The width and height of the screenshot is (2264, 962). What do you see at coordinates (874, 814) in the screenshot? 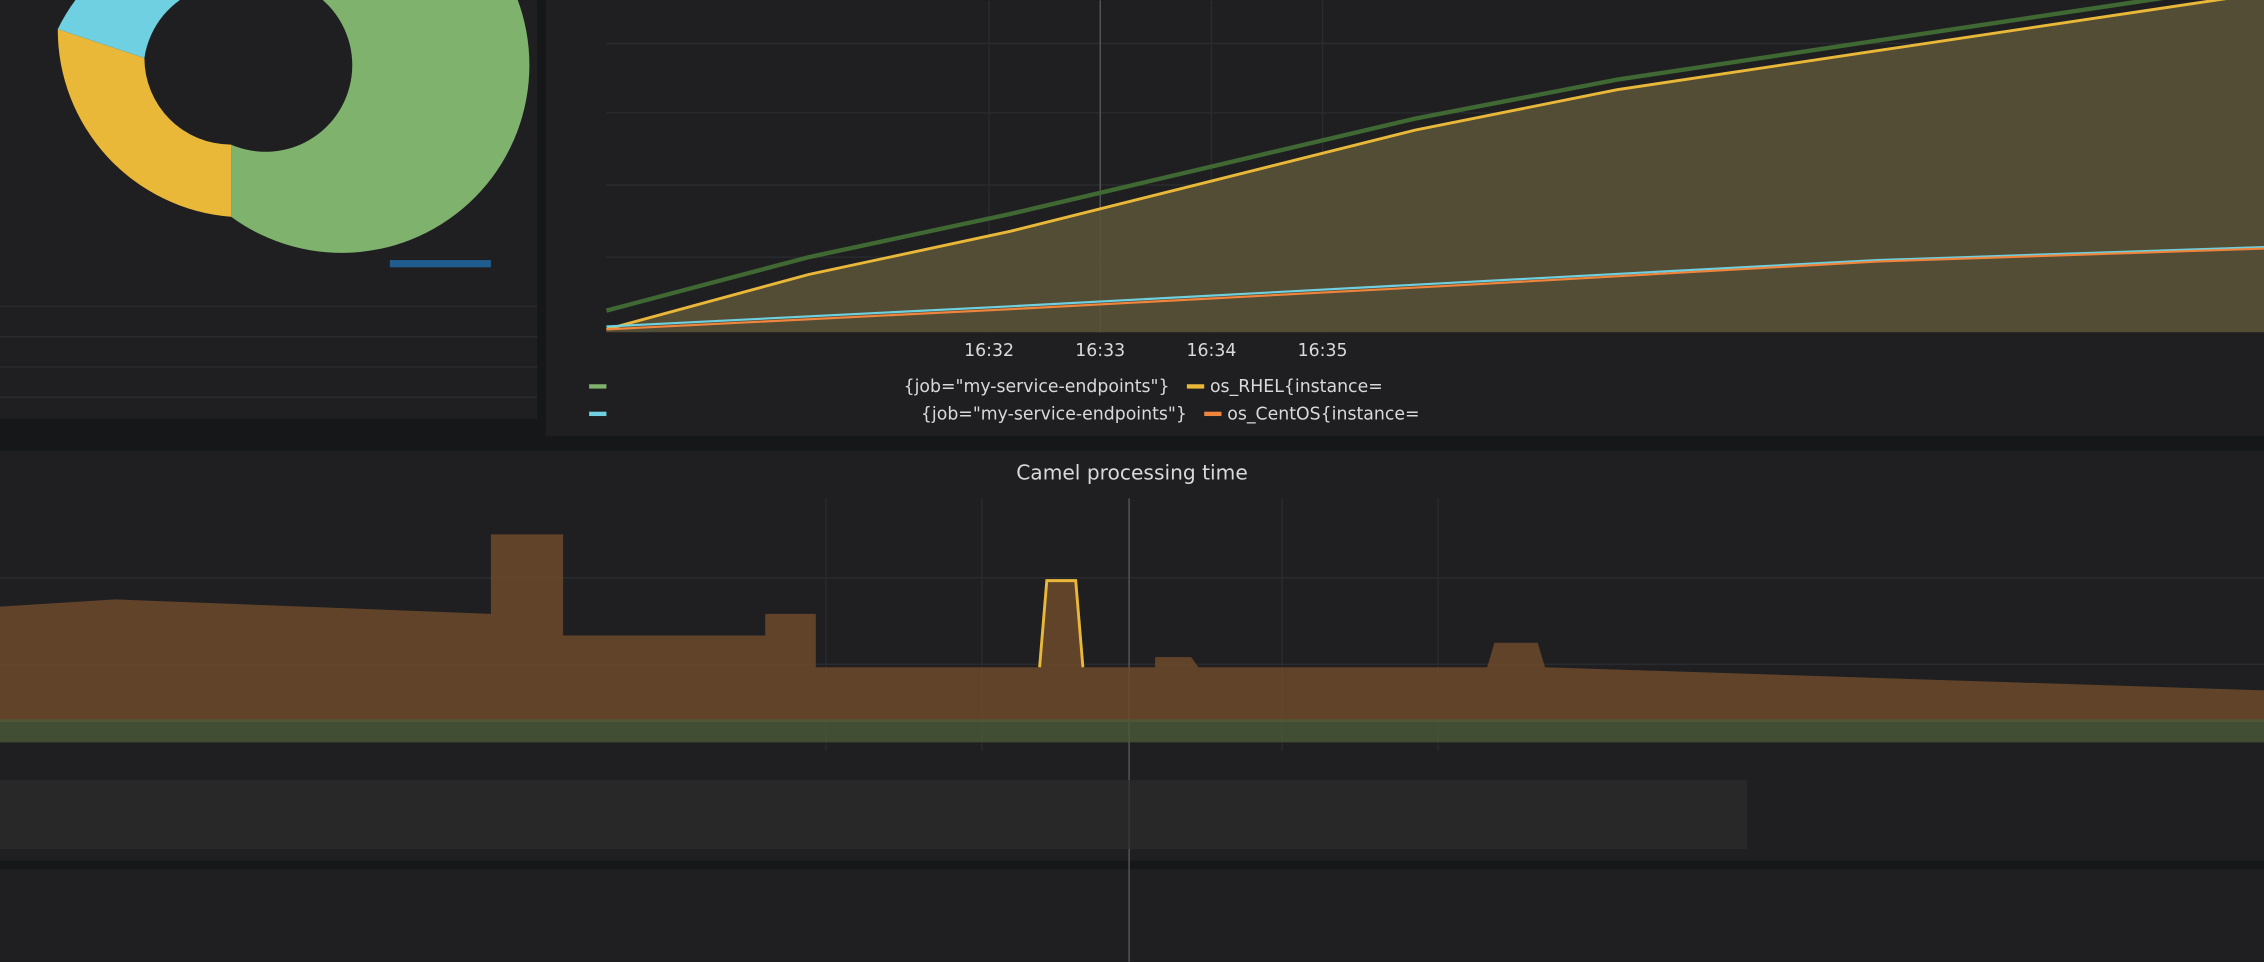
I see `camel-legend` at bounding box center [874, 814].